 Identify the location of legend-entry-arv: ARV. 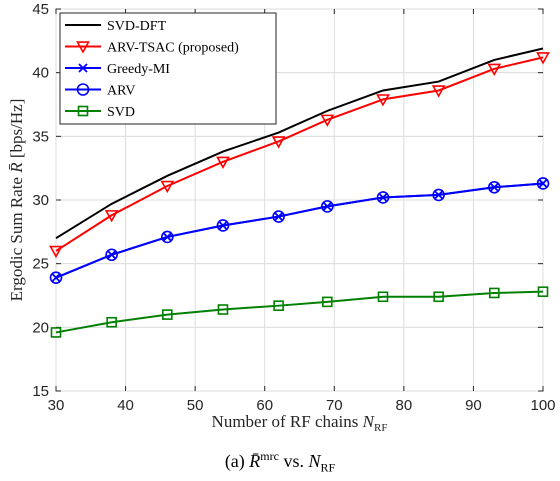
(100, 91).